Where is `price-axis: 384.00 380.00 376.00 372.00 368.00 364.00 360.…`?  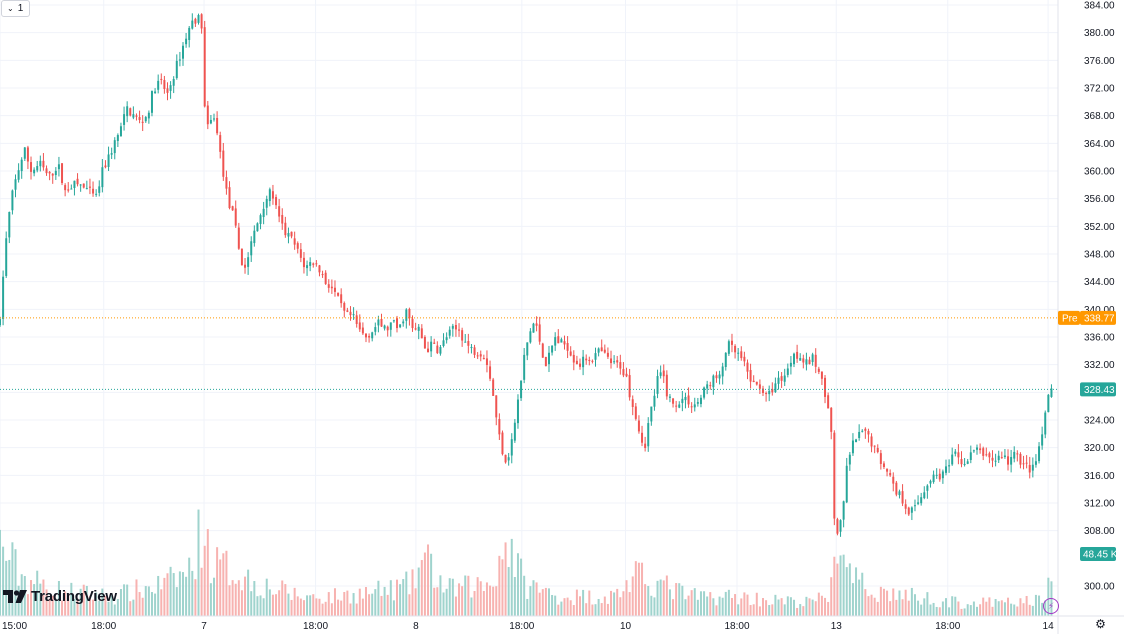
price-axis: 384.00 380.00 376.00 372.00 368.00 364.00 360.… is located at coordinates (1086, 317).